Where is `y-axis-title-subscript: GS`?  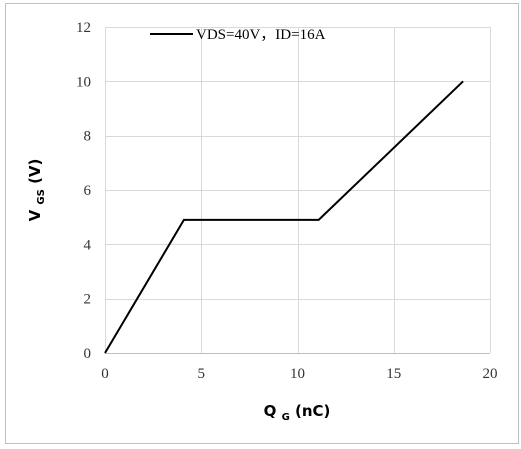
y-axis-title-subscript: GS is located at coordinates (41, 196).